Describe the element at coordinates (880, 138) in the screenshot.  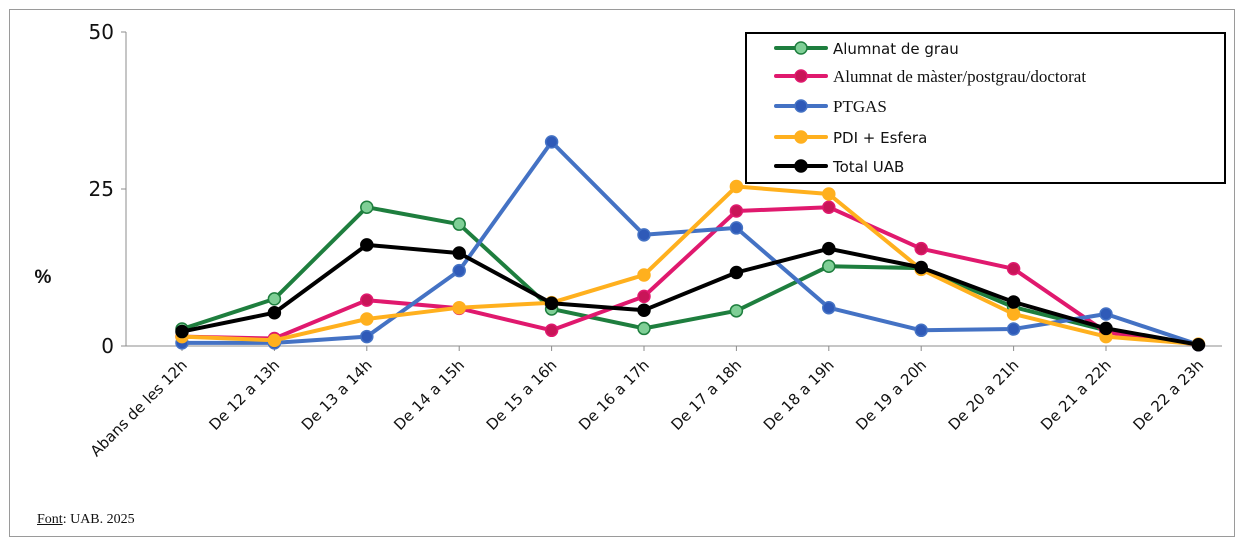
I see `legend-label: PDI + Esfera` at that location.